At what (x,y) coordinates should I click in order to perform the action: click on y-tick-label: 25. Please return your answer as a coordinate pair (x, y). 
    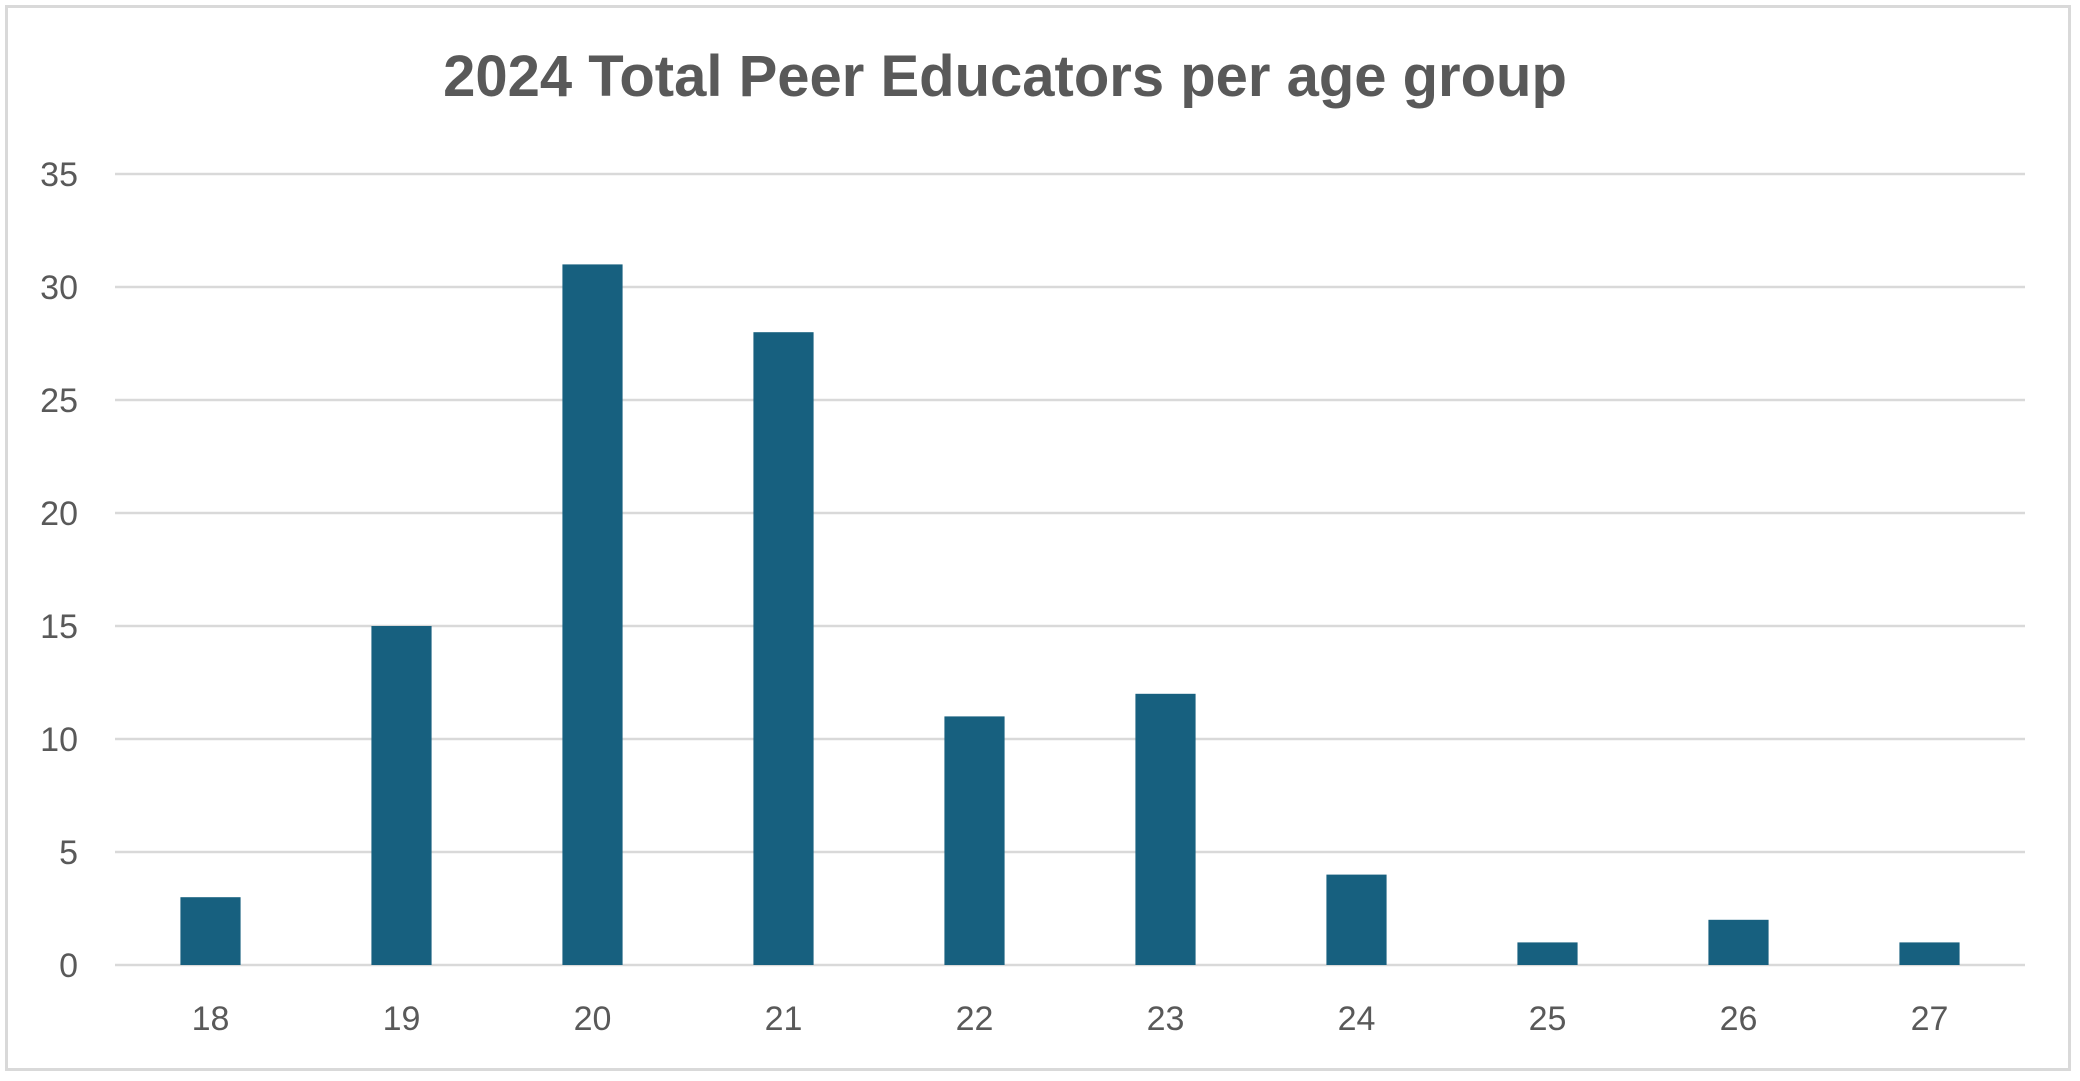
    Looking at the image, I should click on (59, 401).